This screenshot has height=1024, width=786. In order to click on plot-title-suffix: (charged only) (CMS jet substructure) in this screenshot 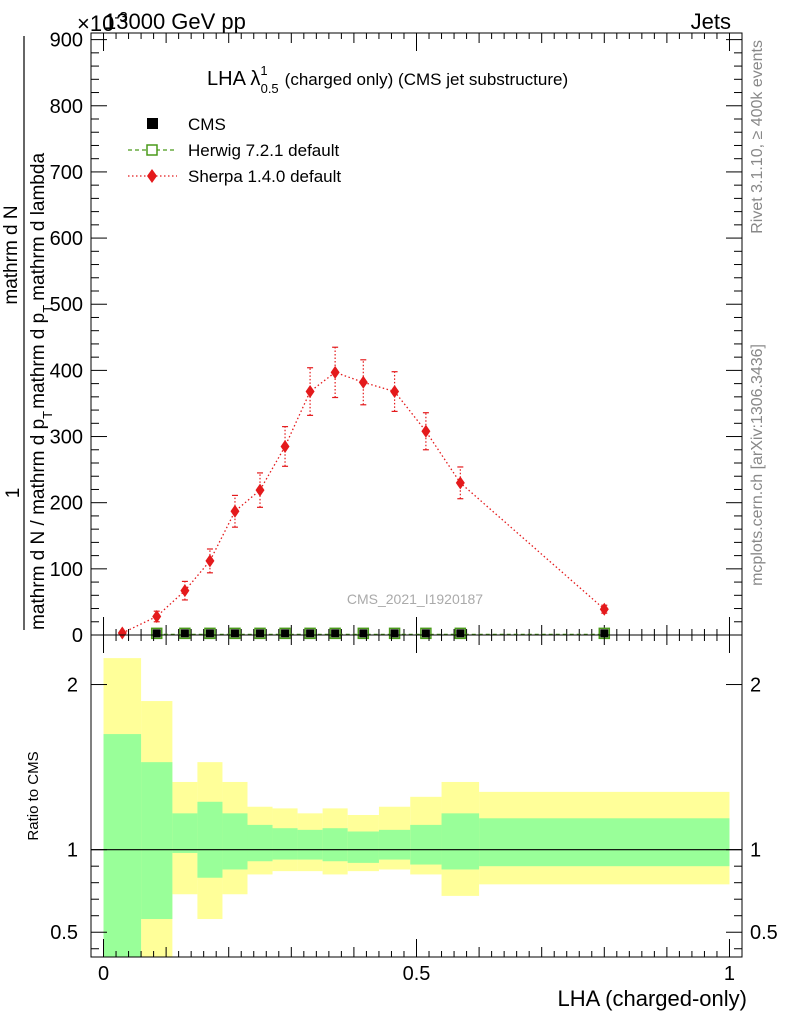, I will do `click(426, 79)`.